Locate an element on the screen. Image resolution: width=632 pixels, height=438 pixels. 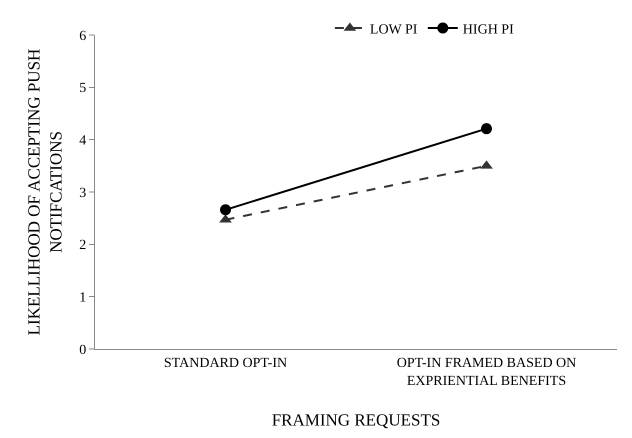
x-tick-label: OPT-IN FRAMED BASED ON EXPRIENTIAL BENEFITS is located at coordinates (486, 372).